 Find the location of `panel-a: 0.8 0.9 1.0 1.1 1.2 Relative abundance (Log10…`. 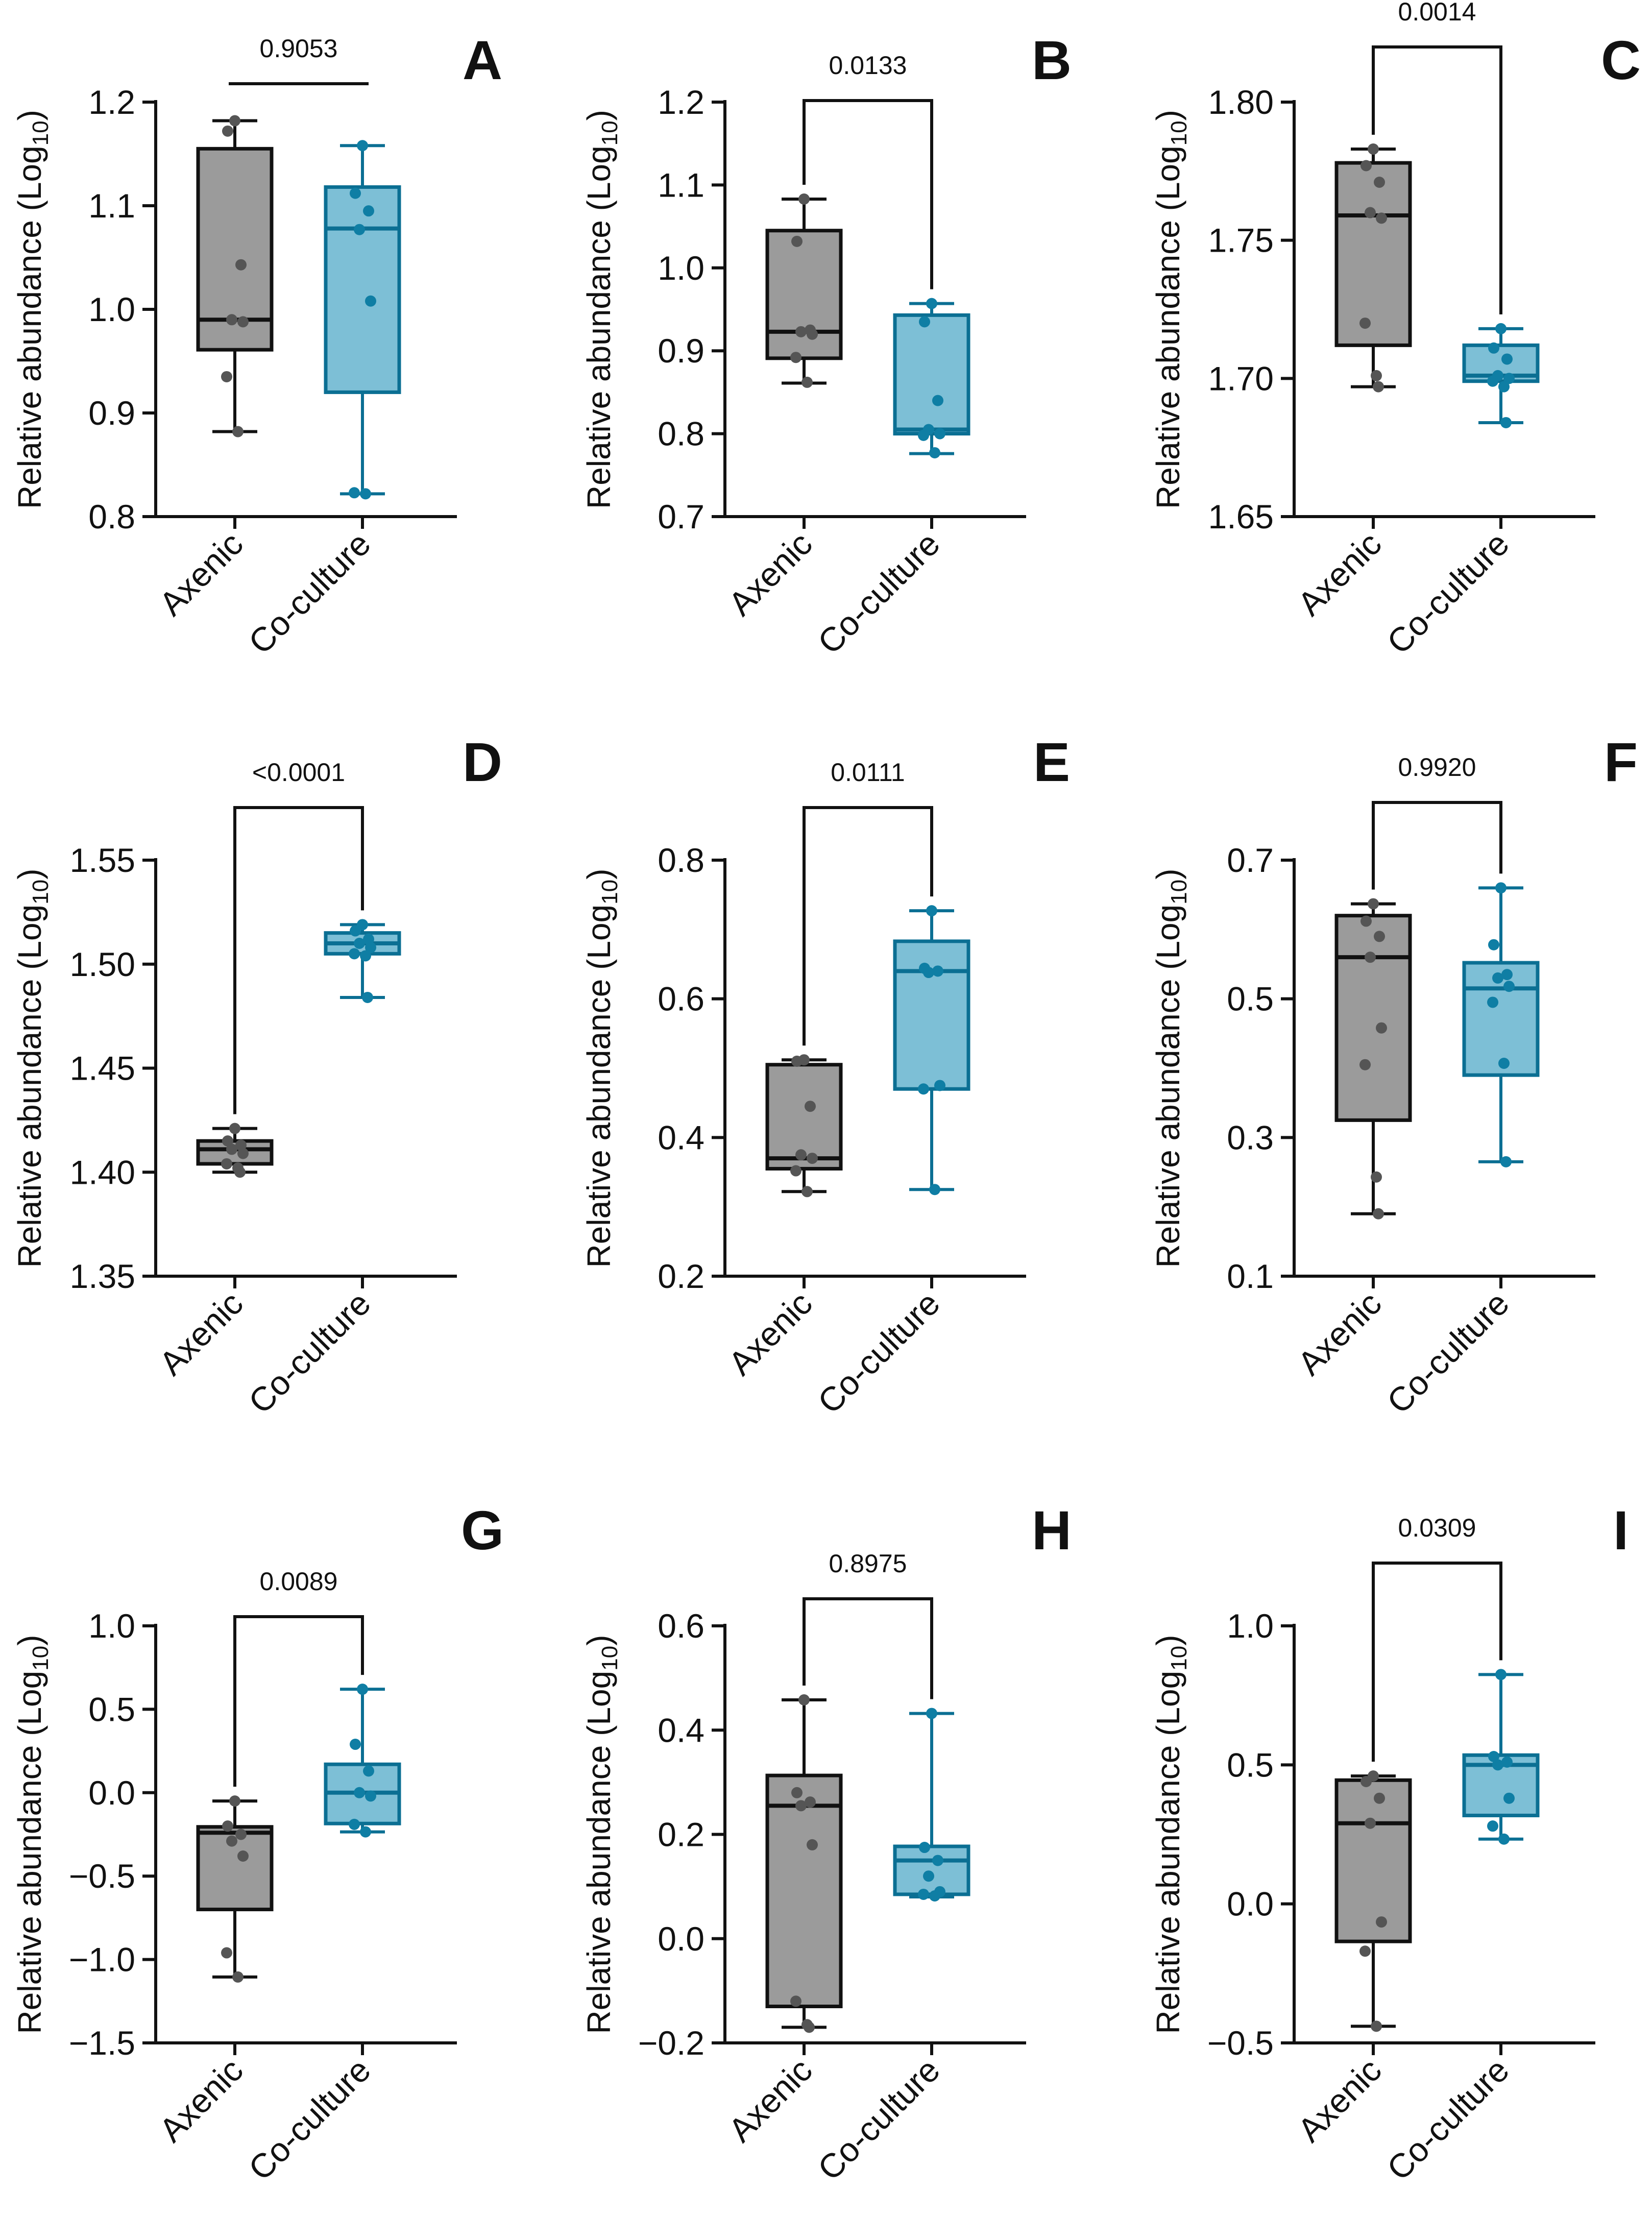

panel-a: 0.8 0.9 1.0 1.1 1.2 Relative abundance (Log10… is located at coordinates (256, 345).